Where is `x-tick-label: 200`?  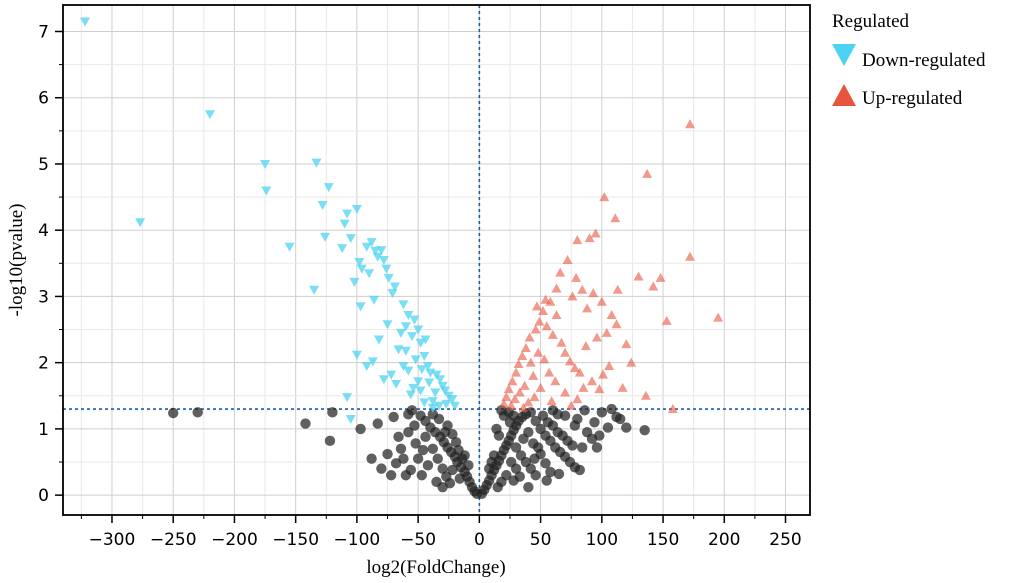
x-tick-label: 200 is located at coordinates (724, 540).